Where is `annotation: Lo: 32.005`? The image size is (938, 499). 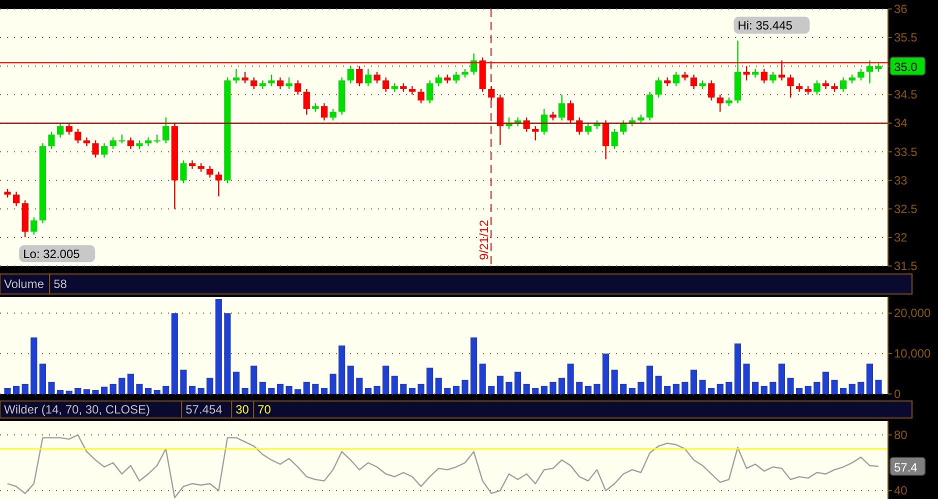 annotation: Lo: 32.005 is located at coordinates (51, 254).